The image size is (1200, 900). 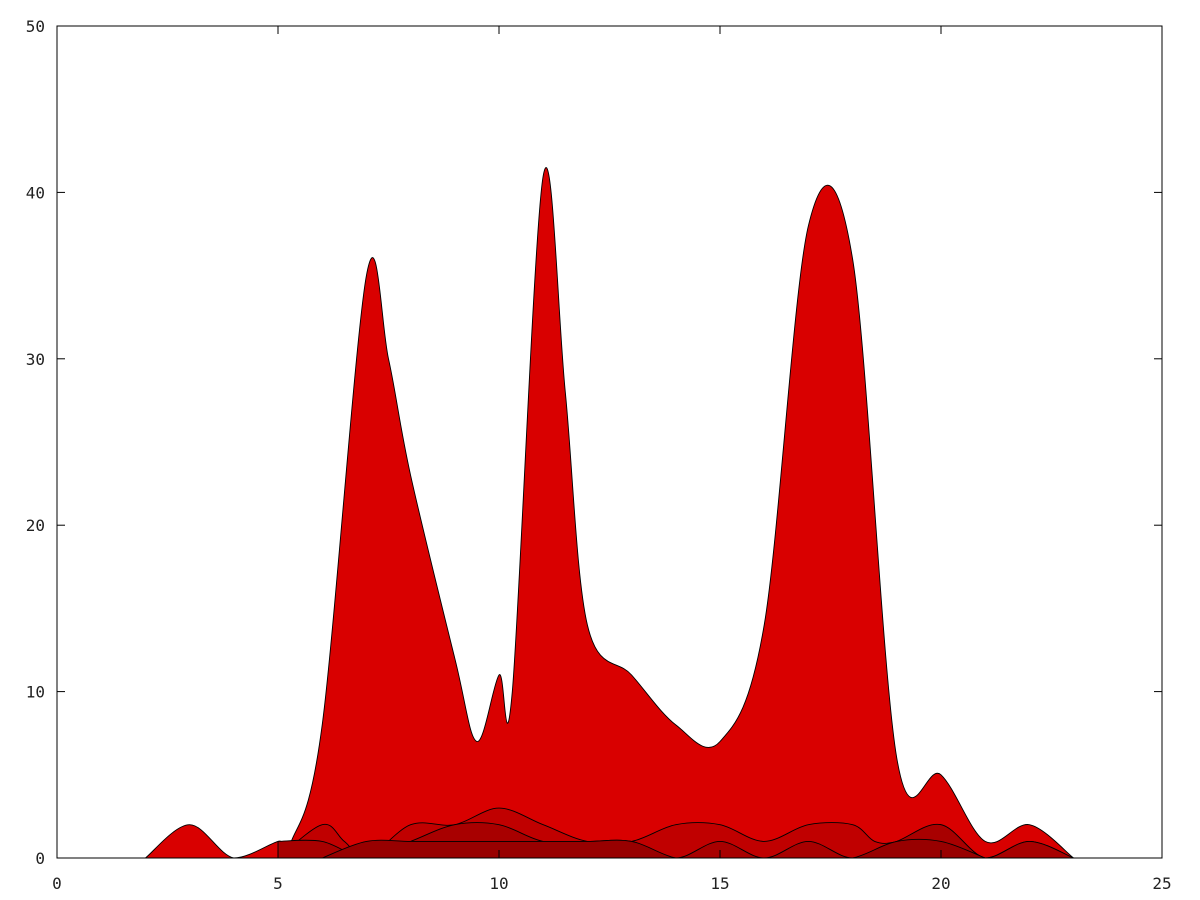 I want to click on x-tick-label: 20, so click(x=940, y=883).